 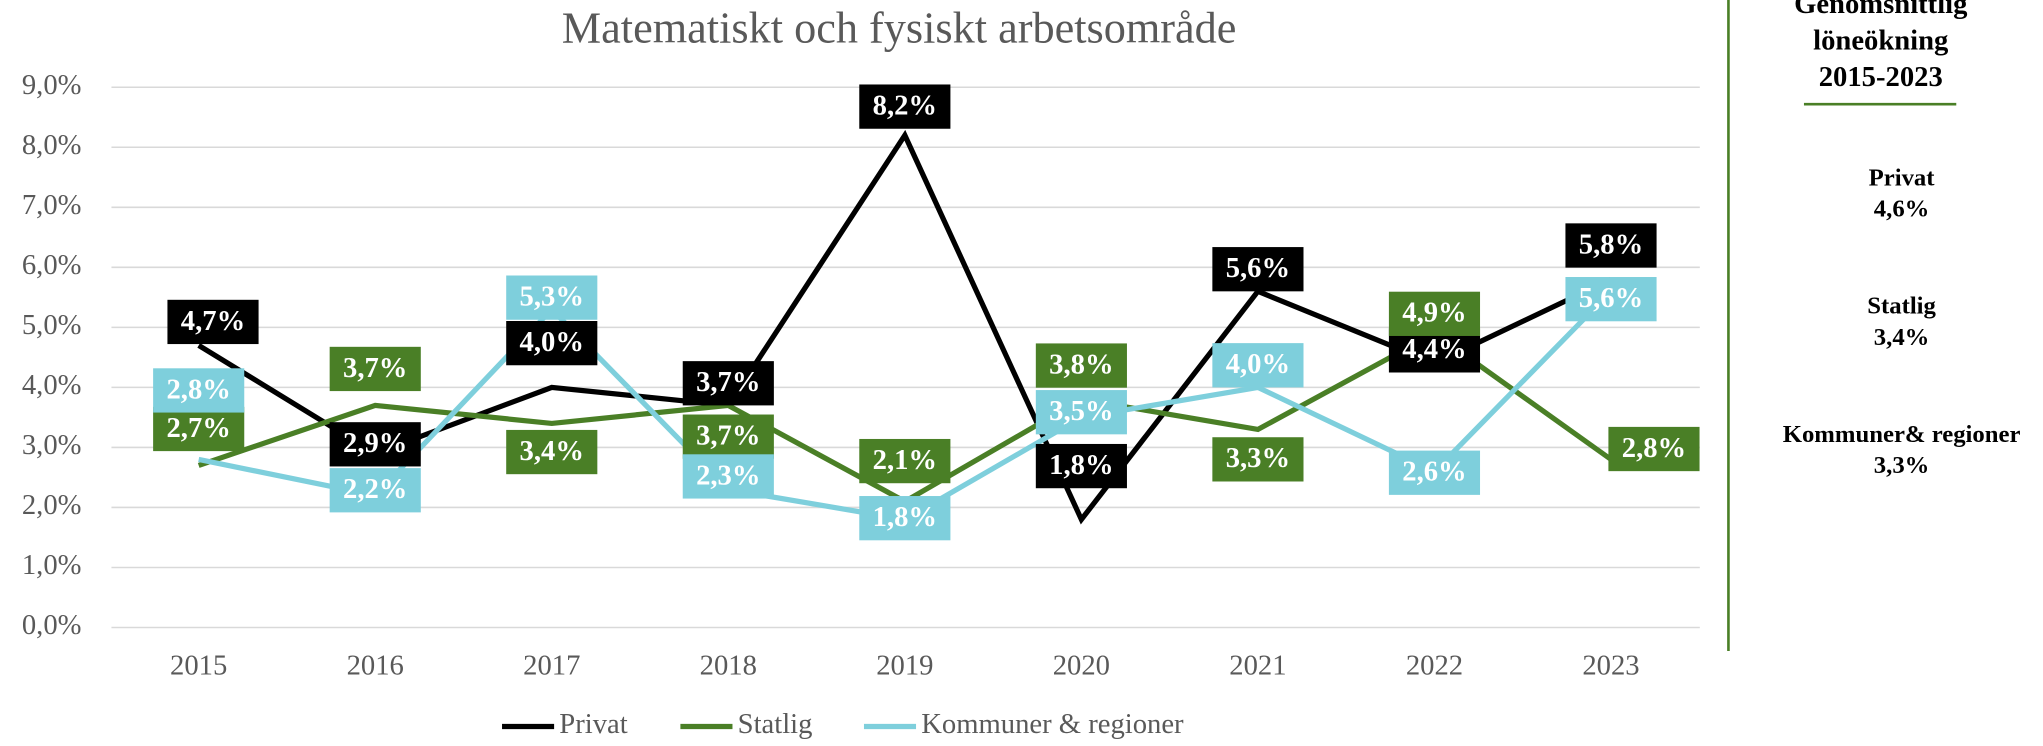 I want to click on data-label: 2,7%, so click(x=198, y=428).